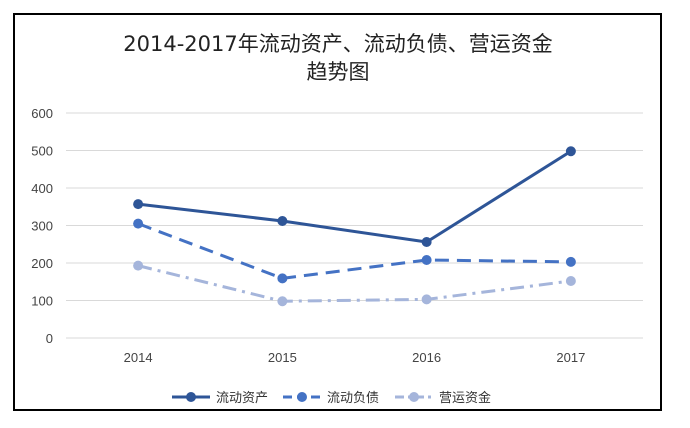 Image resolution: width=690 pixels, height=428 pixels. Describe the element at coordinates (570, 357) in the screenshot. I see `x-tick-label: 2017` at that location.